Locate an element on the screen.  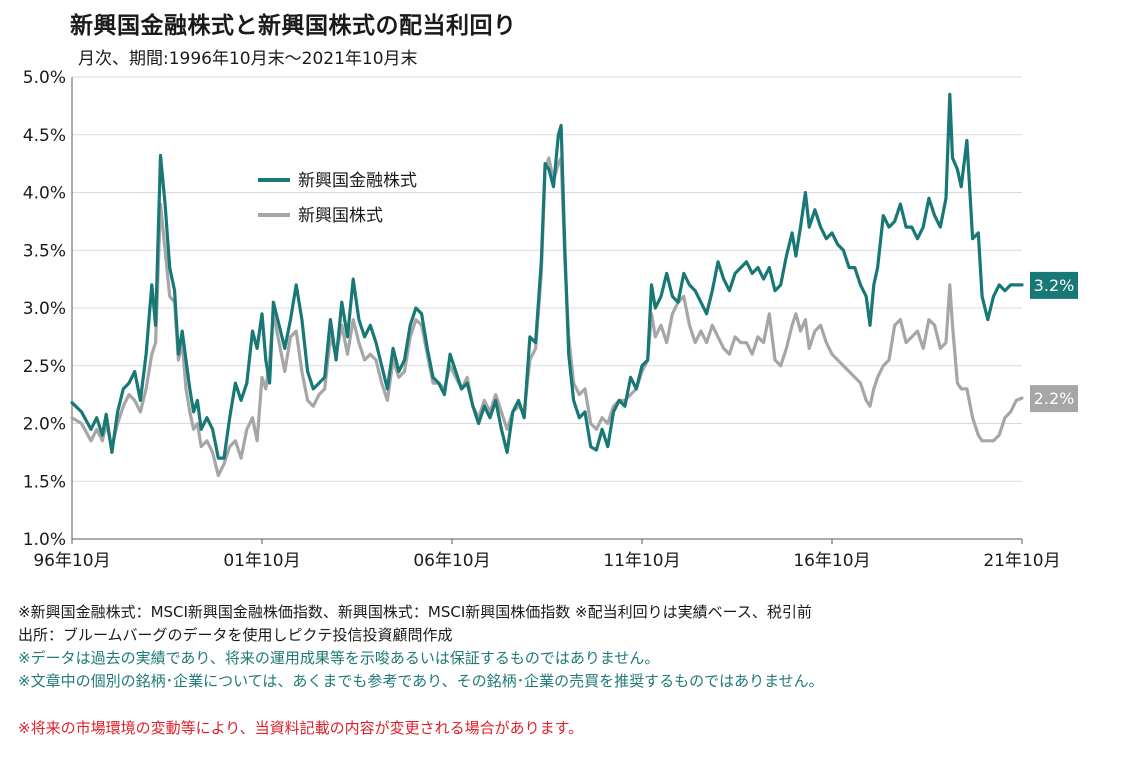
end-label-em: 2.2% is located at coordinates (1054, 398).